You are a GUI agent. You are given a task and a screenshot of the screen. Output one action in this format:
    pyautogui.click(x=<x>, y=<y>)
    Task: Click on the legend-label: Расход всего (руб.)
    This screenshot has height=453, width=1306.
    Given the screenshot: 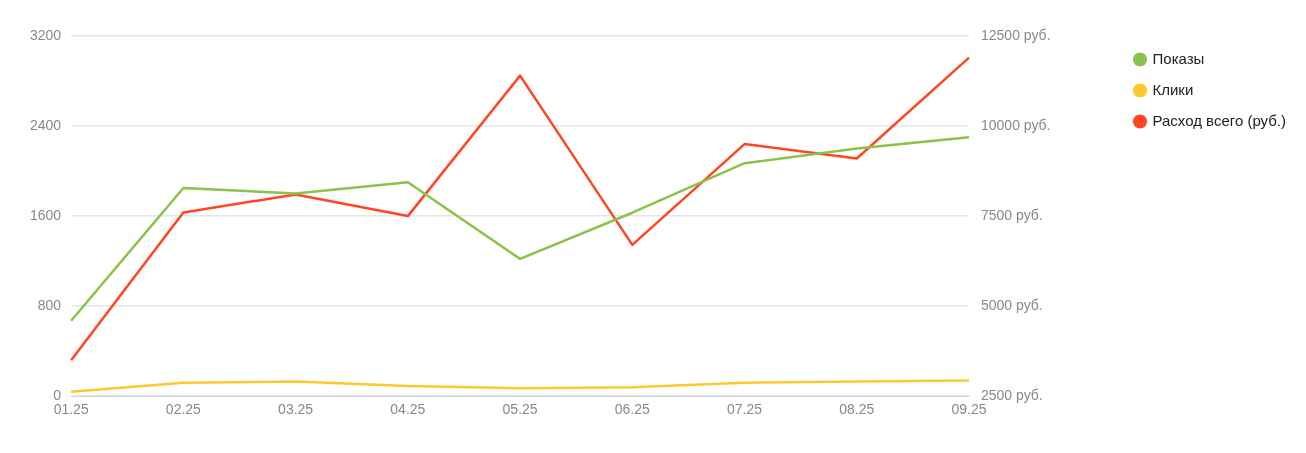 What is the action you would take?
    pyautogui.click(x=1219, y=120)
    